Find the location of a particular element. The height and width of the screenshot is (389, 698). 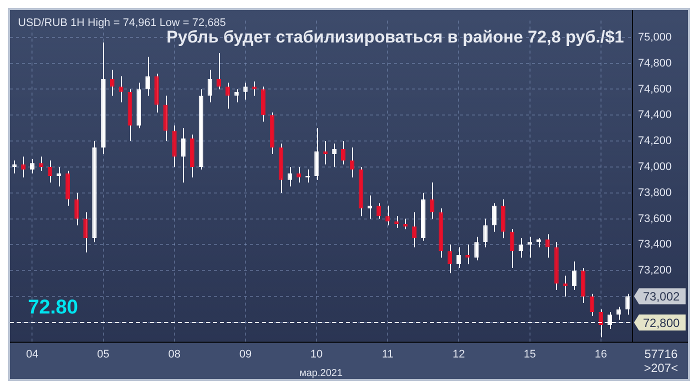

x-tick-label: 09 is located at coordinates (245, 354).